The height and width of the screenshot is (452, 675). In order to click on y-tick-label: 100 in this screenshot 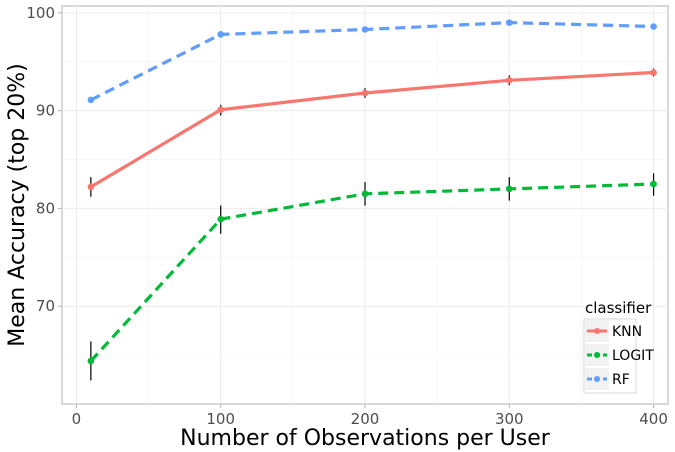, I will do `click(40, 13)`.